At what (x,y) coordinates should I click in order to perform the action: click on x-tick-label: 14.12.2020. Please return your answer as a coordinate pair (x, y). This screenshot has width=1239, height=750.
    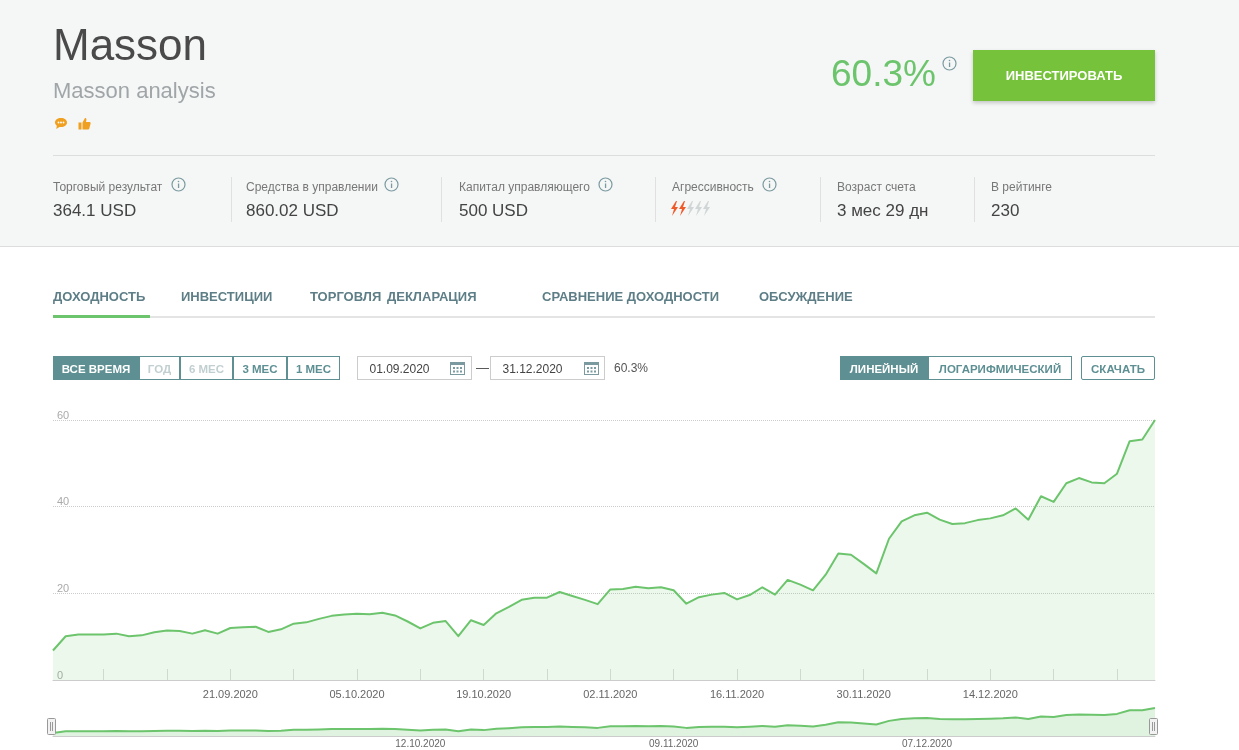
    Looking at the image, I should click on (990, 693).